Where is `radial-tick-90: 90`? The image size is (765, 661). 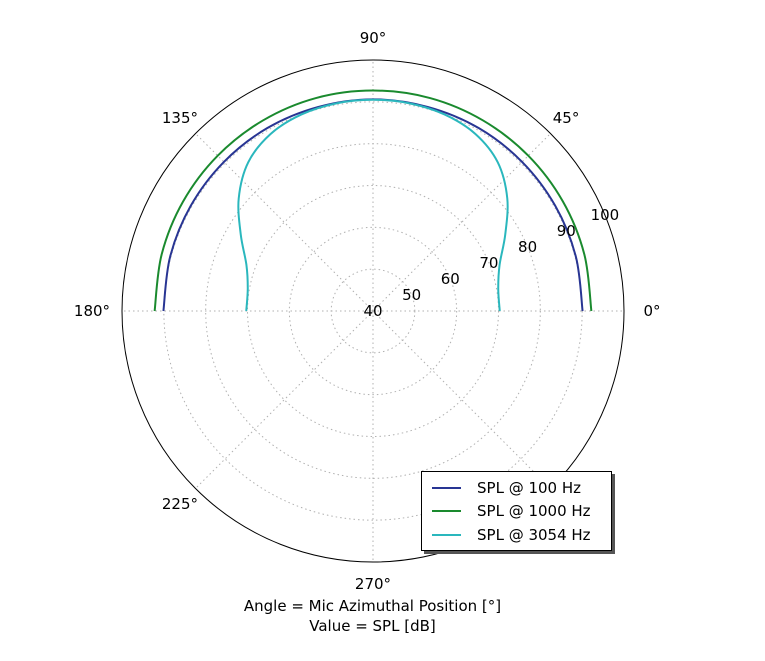
radial-tick-90: 90 is located at coordinates (566, 231).